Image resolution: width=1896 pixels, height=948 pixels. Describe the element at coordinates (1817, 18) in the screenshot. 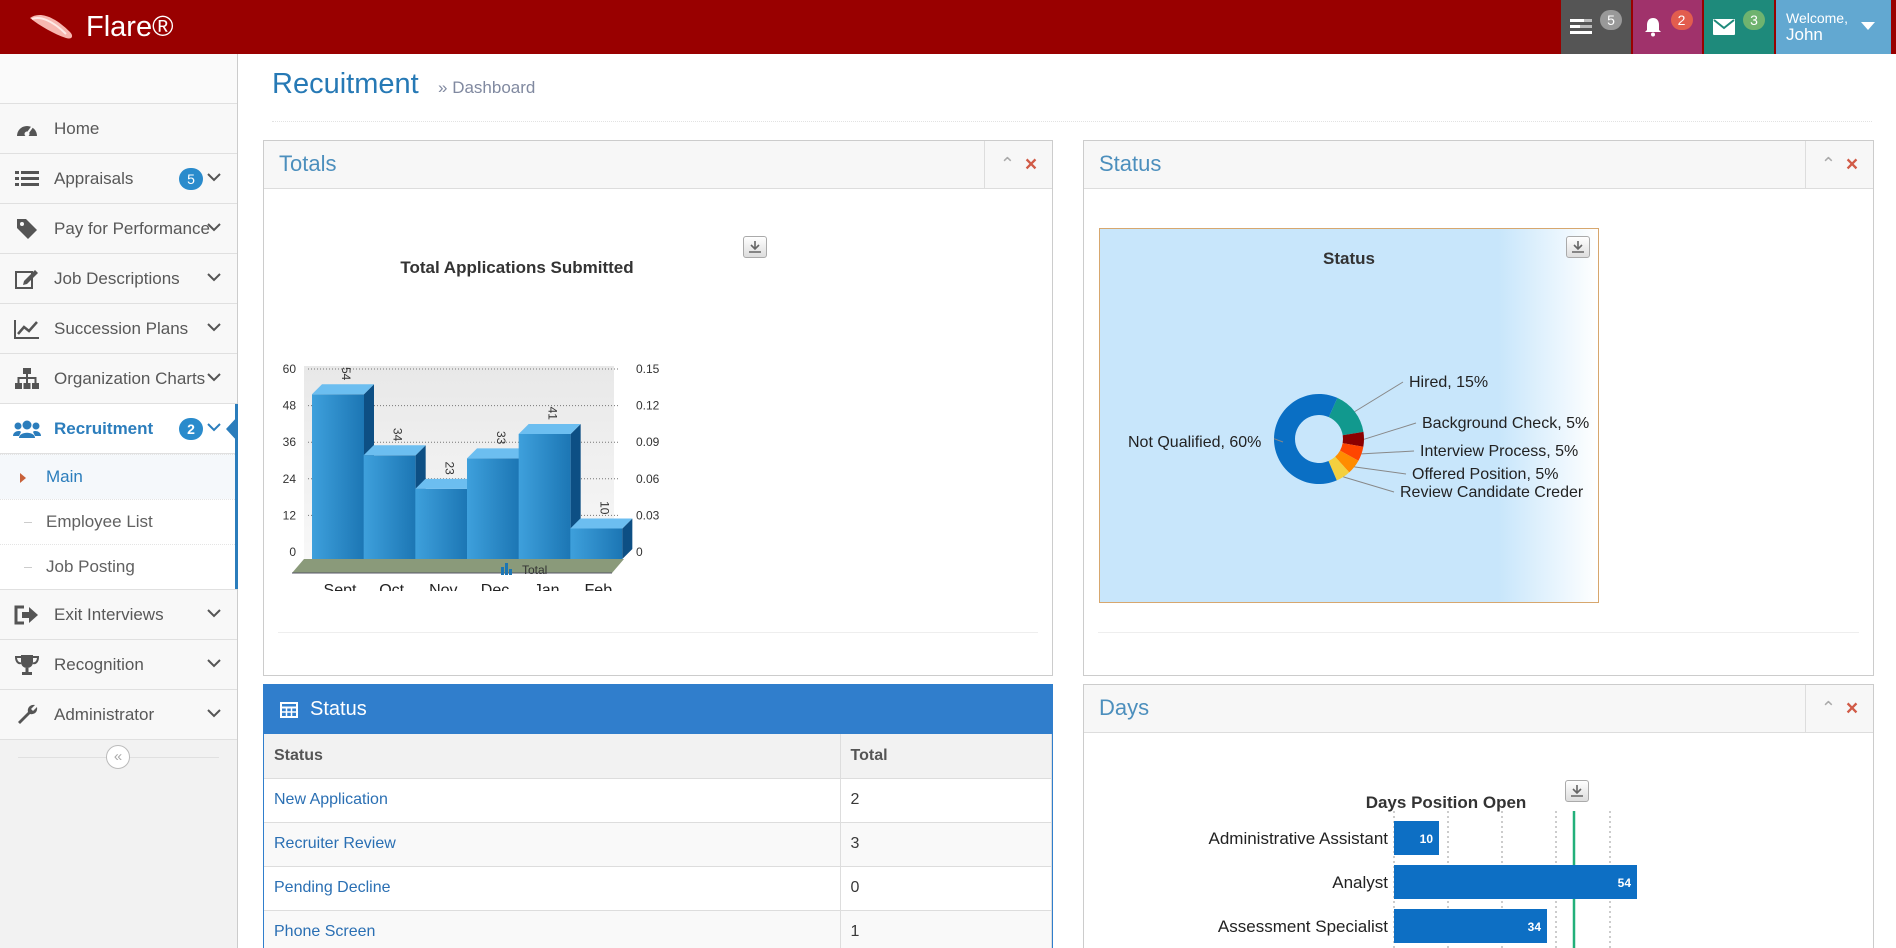

I see `welcome-label: Welcome,` at that location.